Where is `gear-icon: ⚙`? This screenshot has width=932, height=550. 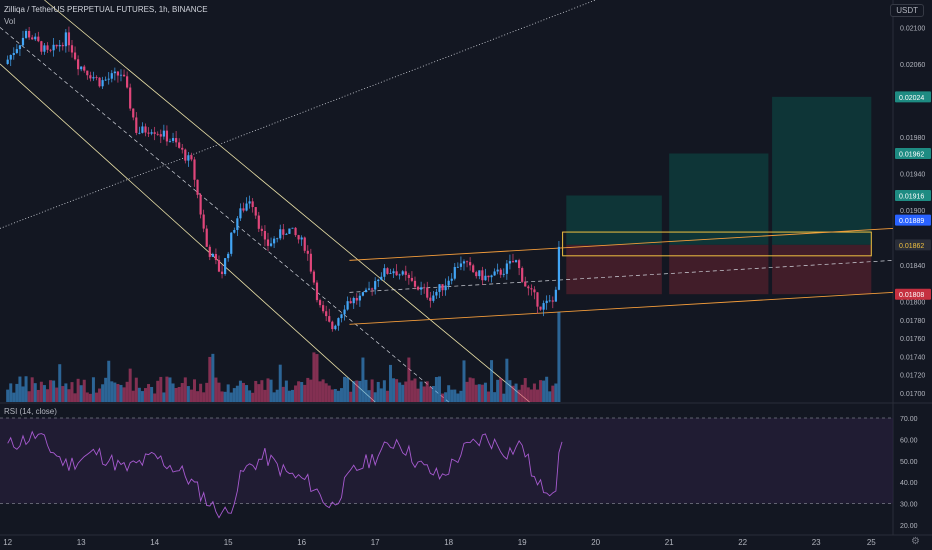
gear-icon: ⚙ is located at coordinates (915, 541).